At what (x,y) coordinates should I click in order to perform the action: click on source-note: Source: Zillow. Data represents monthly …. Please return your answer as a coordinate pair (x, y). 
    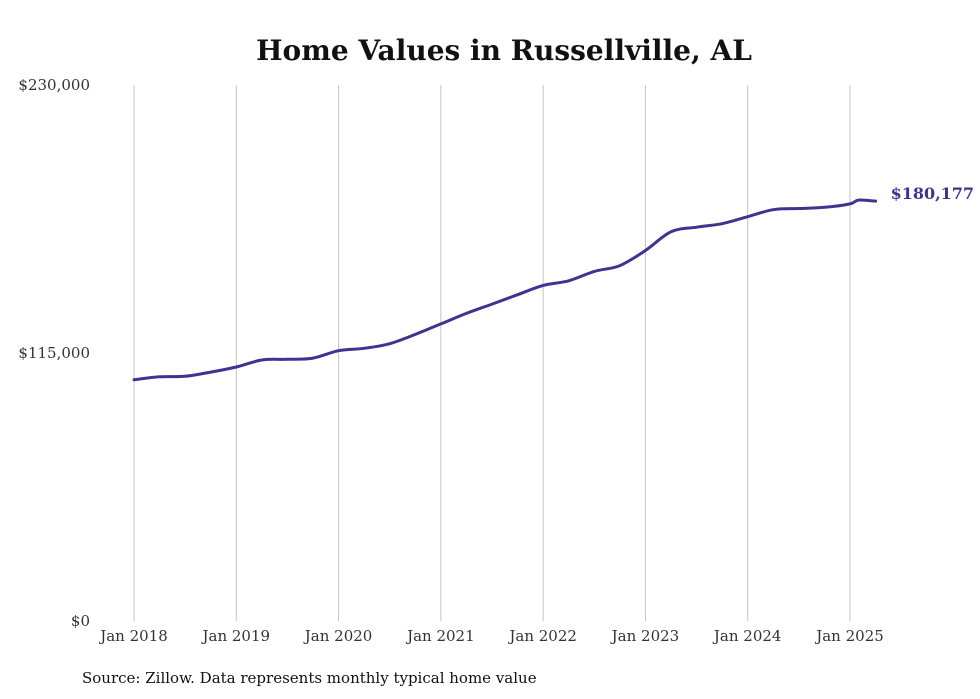
    Looking at the image, I should click on (309, 678).